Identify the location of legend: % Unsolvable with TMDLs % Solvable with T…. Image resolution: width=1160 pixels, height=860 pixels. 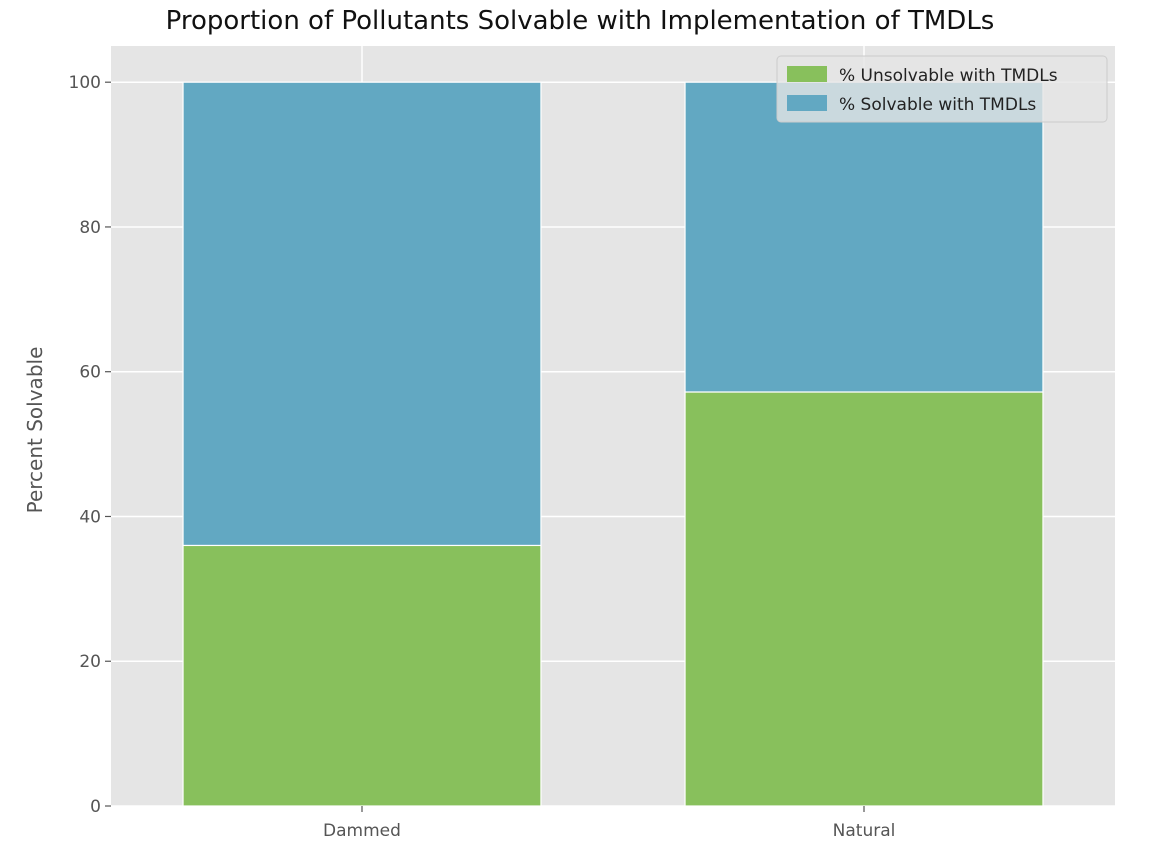
(942, 89).